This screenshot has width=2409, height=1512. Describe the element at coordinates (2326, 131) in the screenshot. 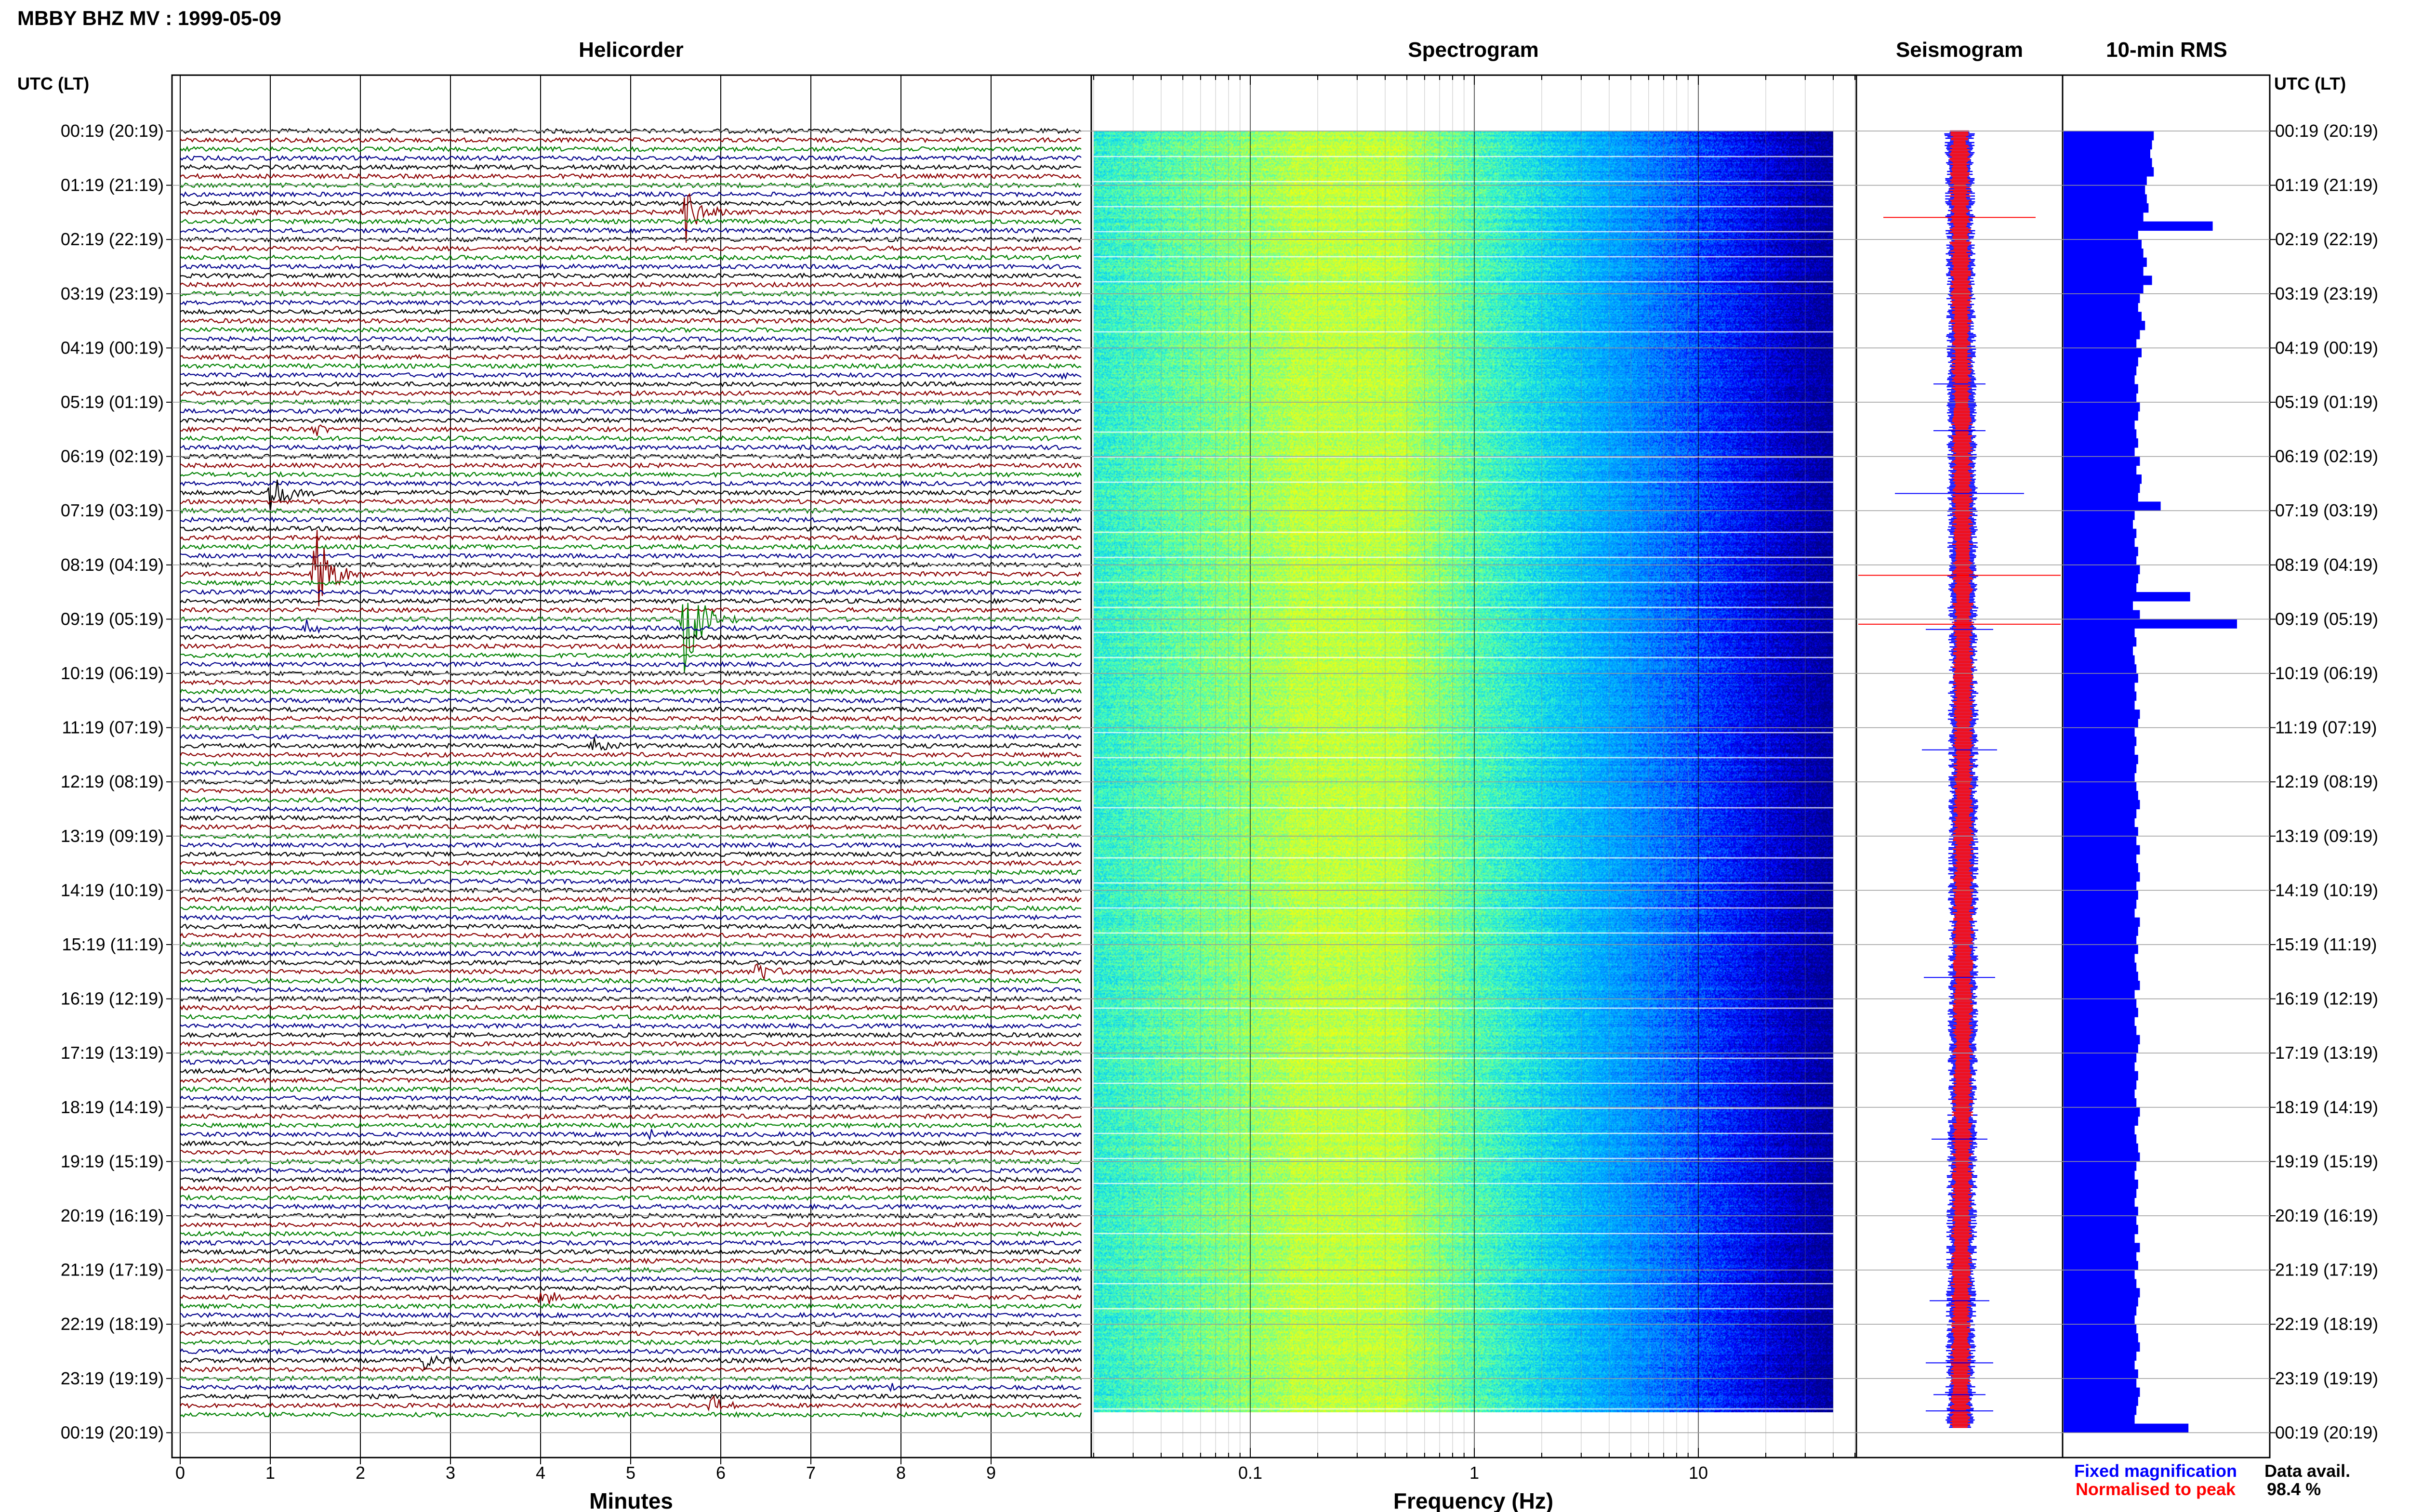

I see `time-label-right: 00:19 (20:19)` at that location.